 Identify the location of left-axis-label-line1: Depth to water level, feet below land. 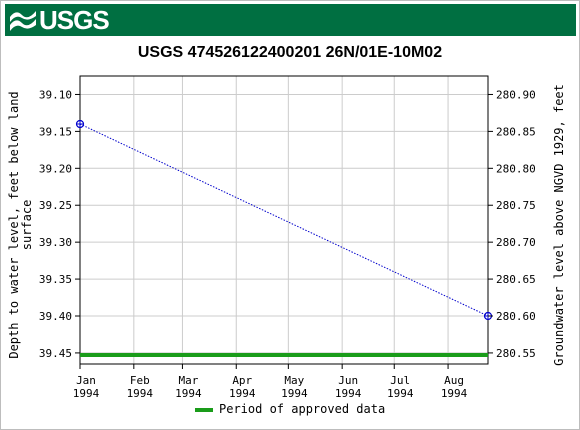
(14, 224).